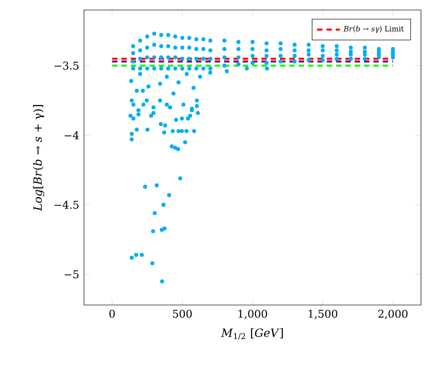 The height and width of the screenshot is (376, 431). I want to click on x-tick-label: 1,500, so click(323, 315).